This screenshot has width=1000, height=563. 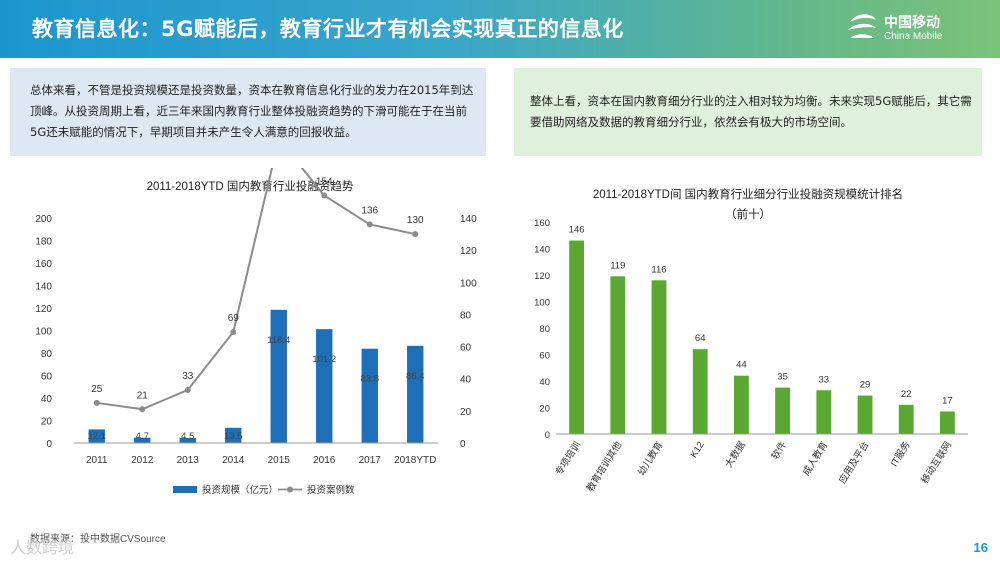 I want to click on bar-value-label: 119, so click(x=617, y=265).